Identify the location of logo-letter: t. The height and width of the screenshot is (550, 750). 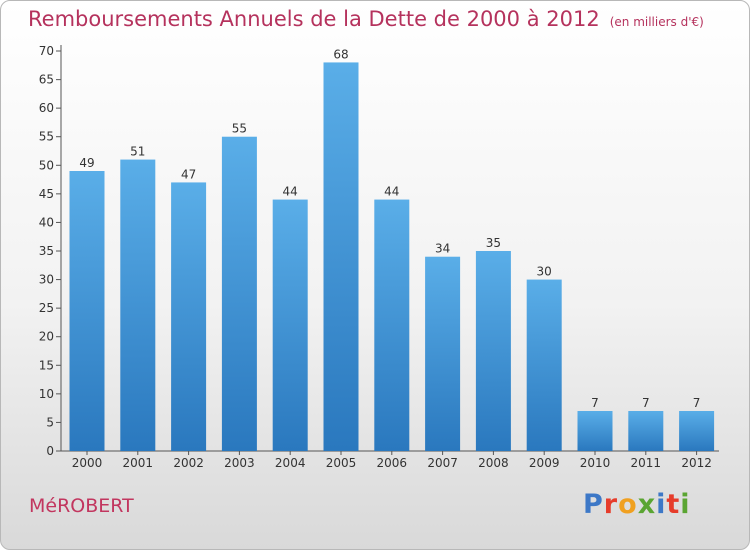
(673, 504).